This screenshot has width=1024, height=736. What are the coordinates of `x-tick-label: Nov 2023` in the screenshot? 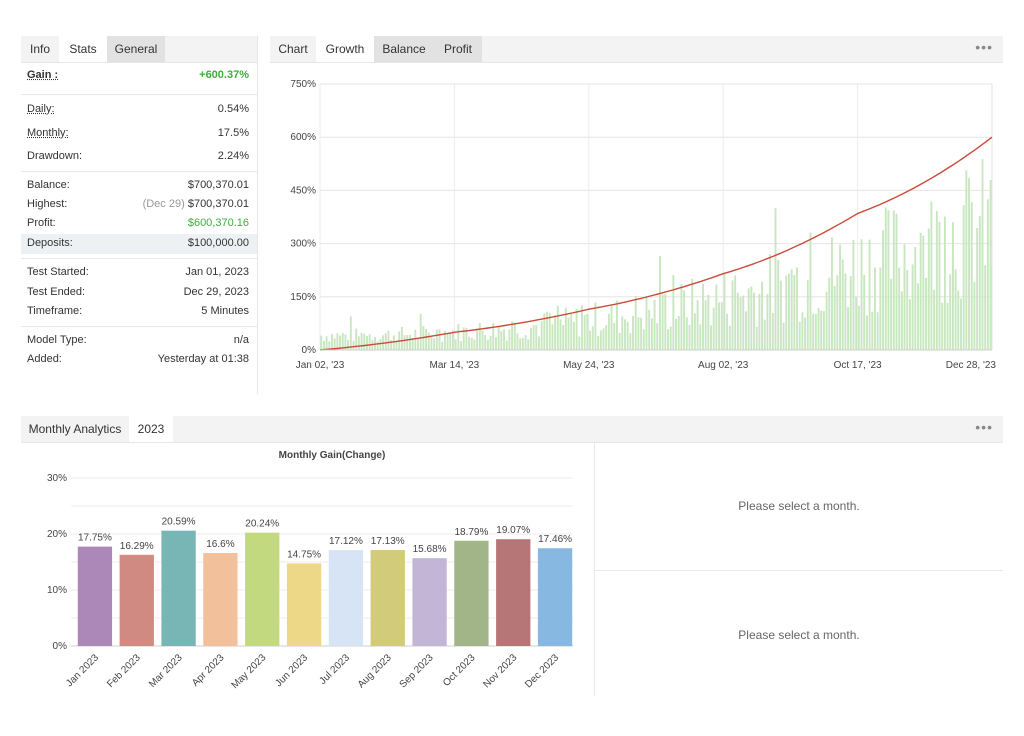 It's located at (500, 671).